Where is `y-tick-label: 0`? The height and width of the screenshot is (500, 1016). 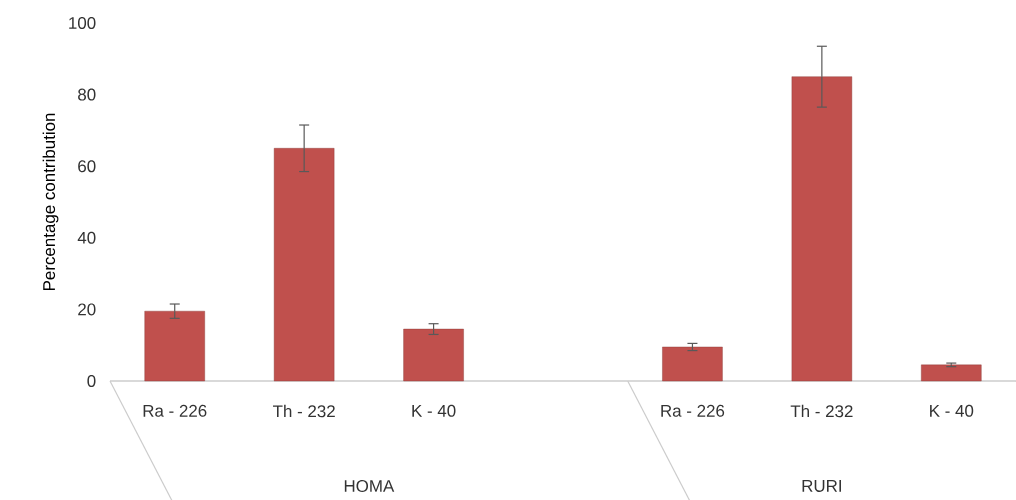
y-tick-label: 0 is located at coordinates (91, 380).